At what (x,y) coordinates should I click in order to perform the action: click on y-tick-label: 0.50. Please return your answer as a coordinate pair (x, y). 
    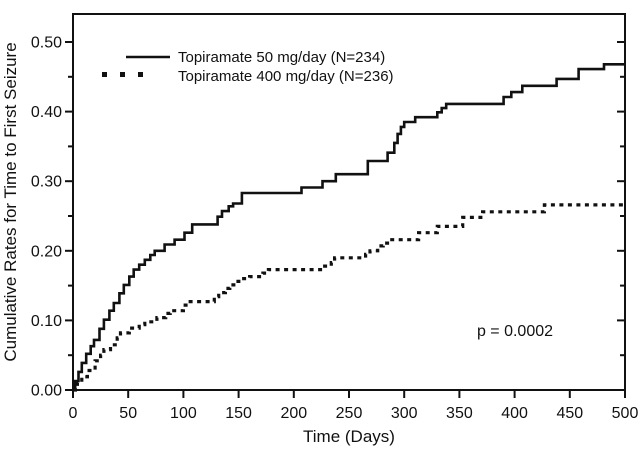
    Looking at the image, I should click on (46, 43).